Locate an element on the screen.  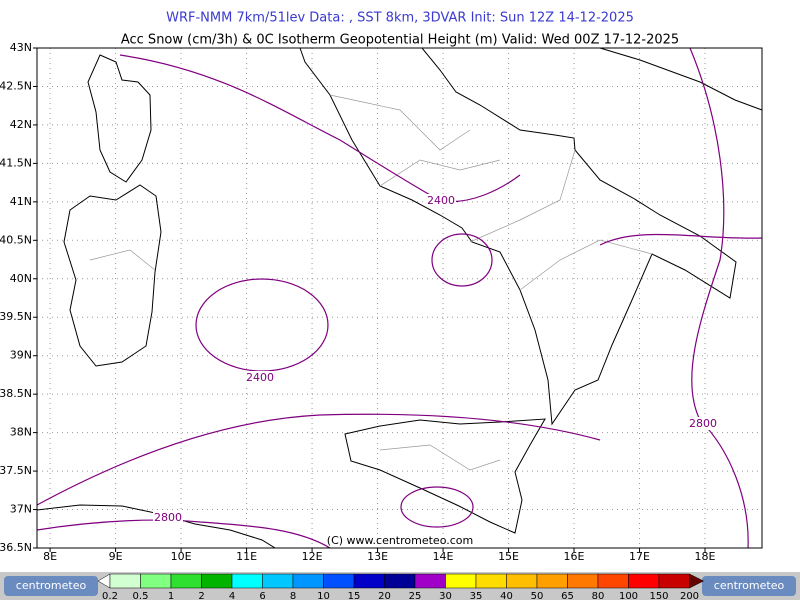
colorbar-label: 2 is located at coordinates (201, 595).